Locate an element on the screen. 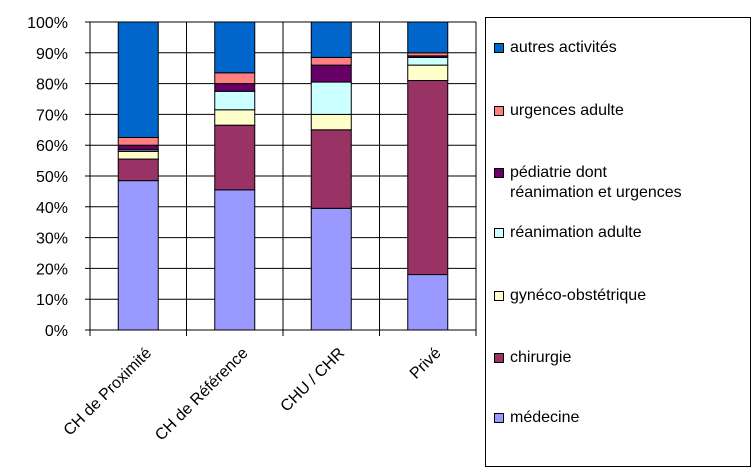  legend-item: urgences adulte is located at coordinates (559, 111).